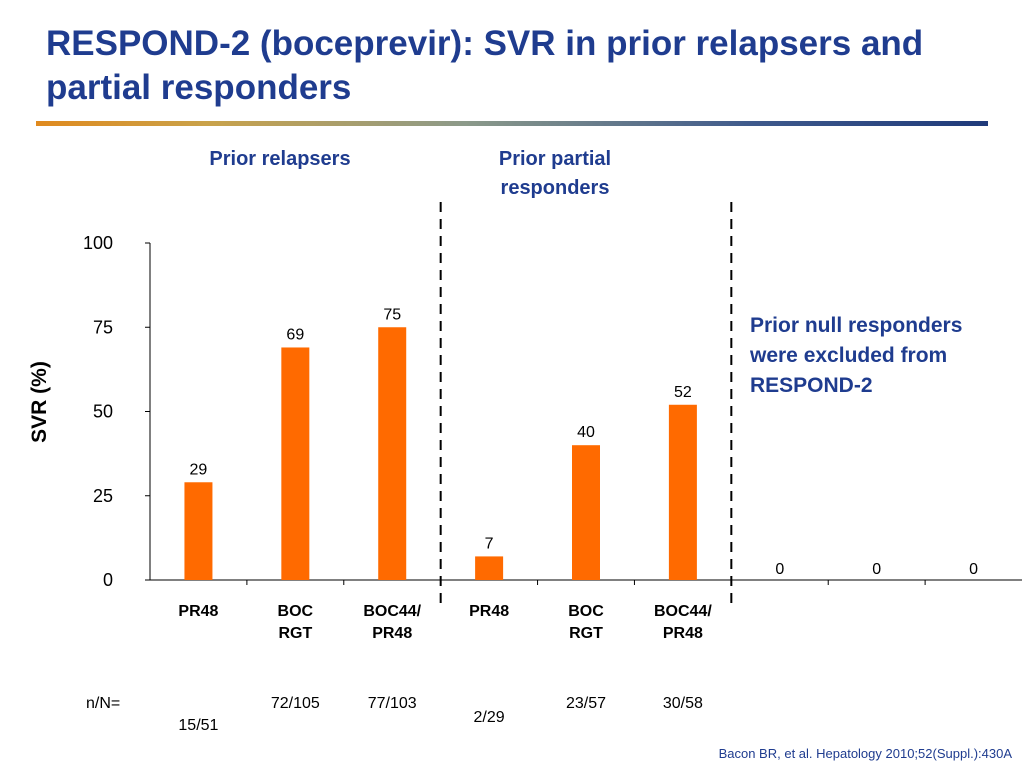 Image resolution: width=1024 pixels, height=768 pixels. I want to click on n-over-n-value: 30/58, so click(683, 703).